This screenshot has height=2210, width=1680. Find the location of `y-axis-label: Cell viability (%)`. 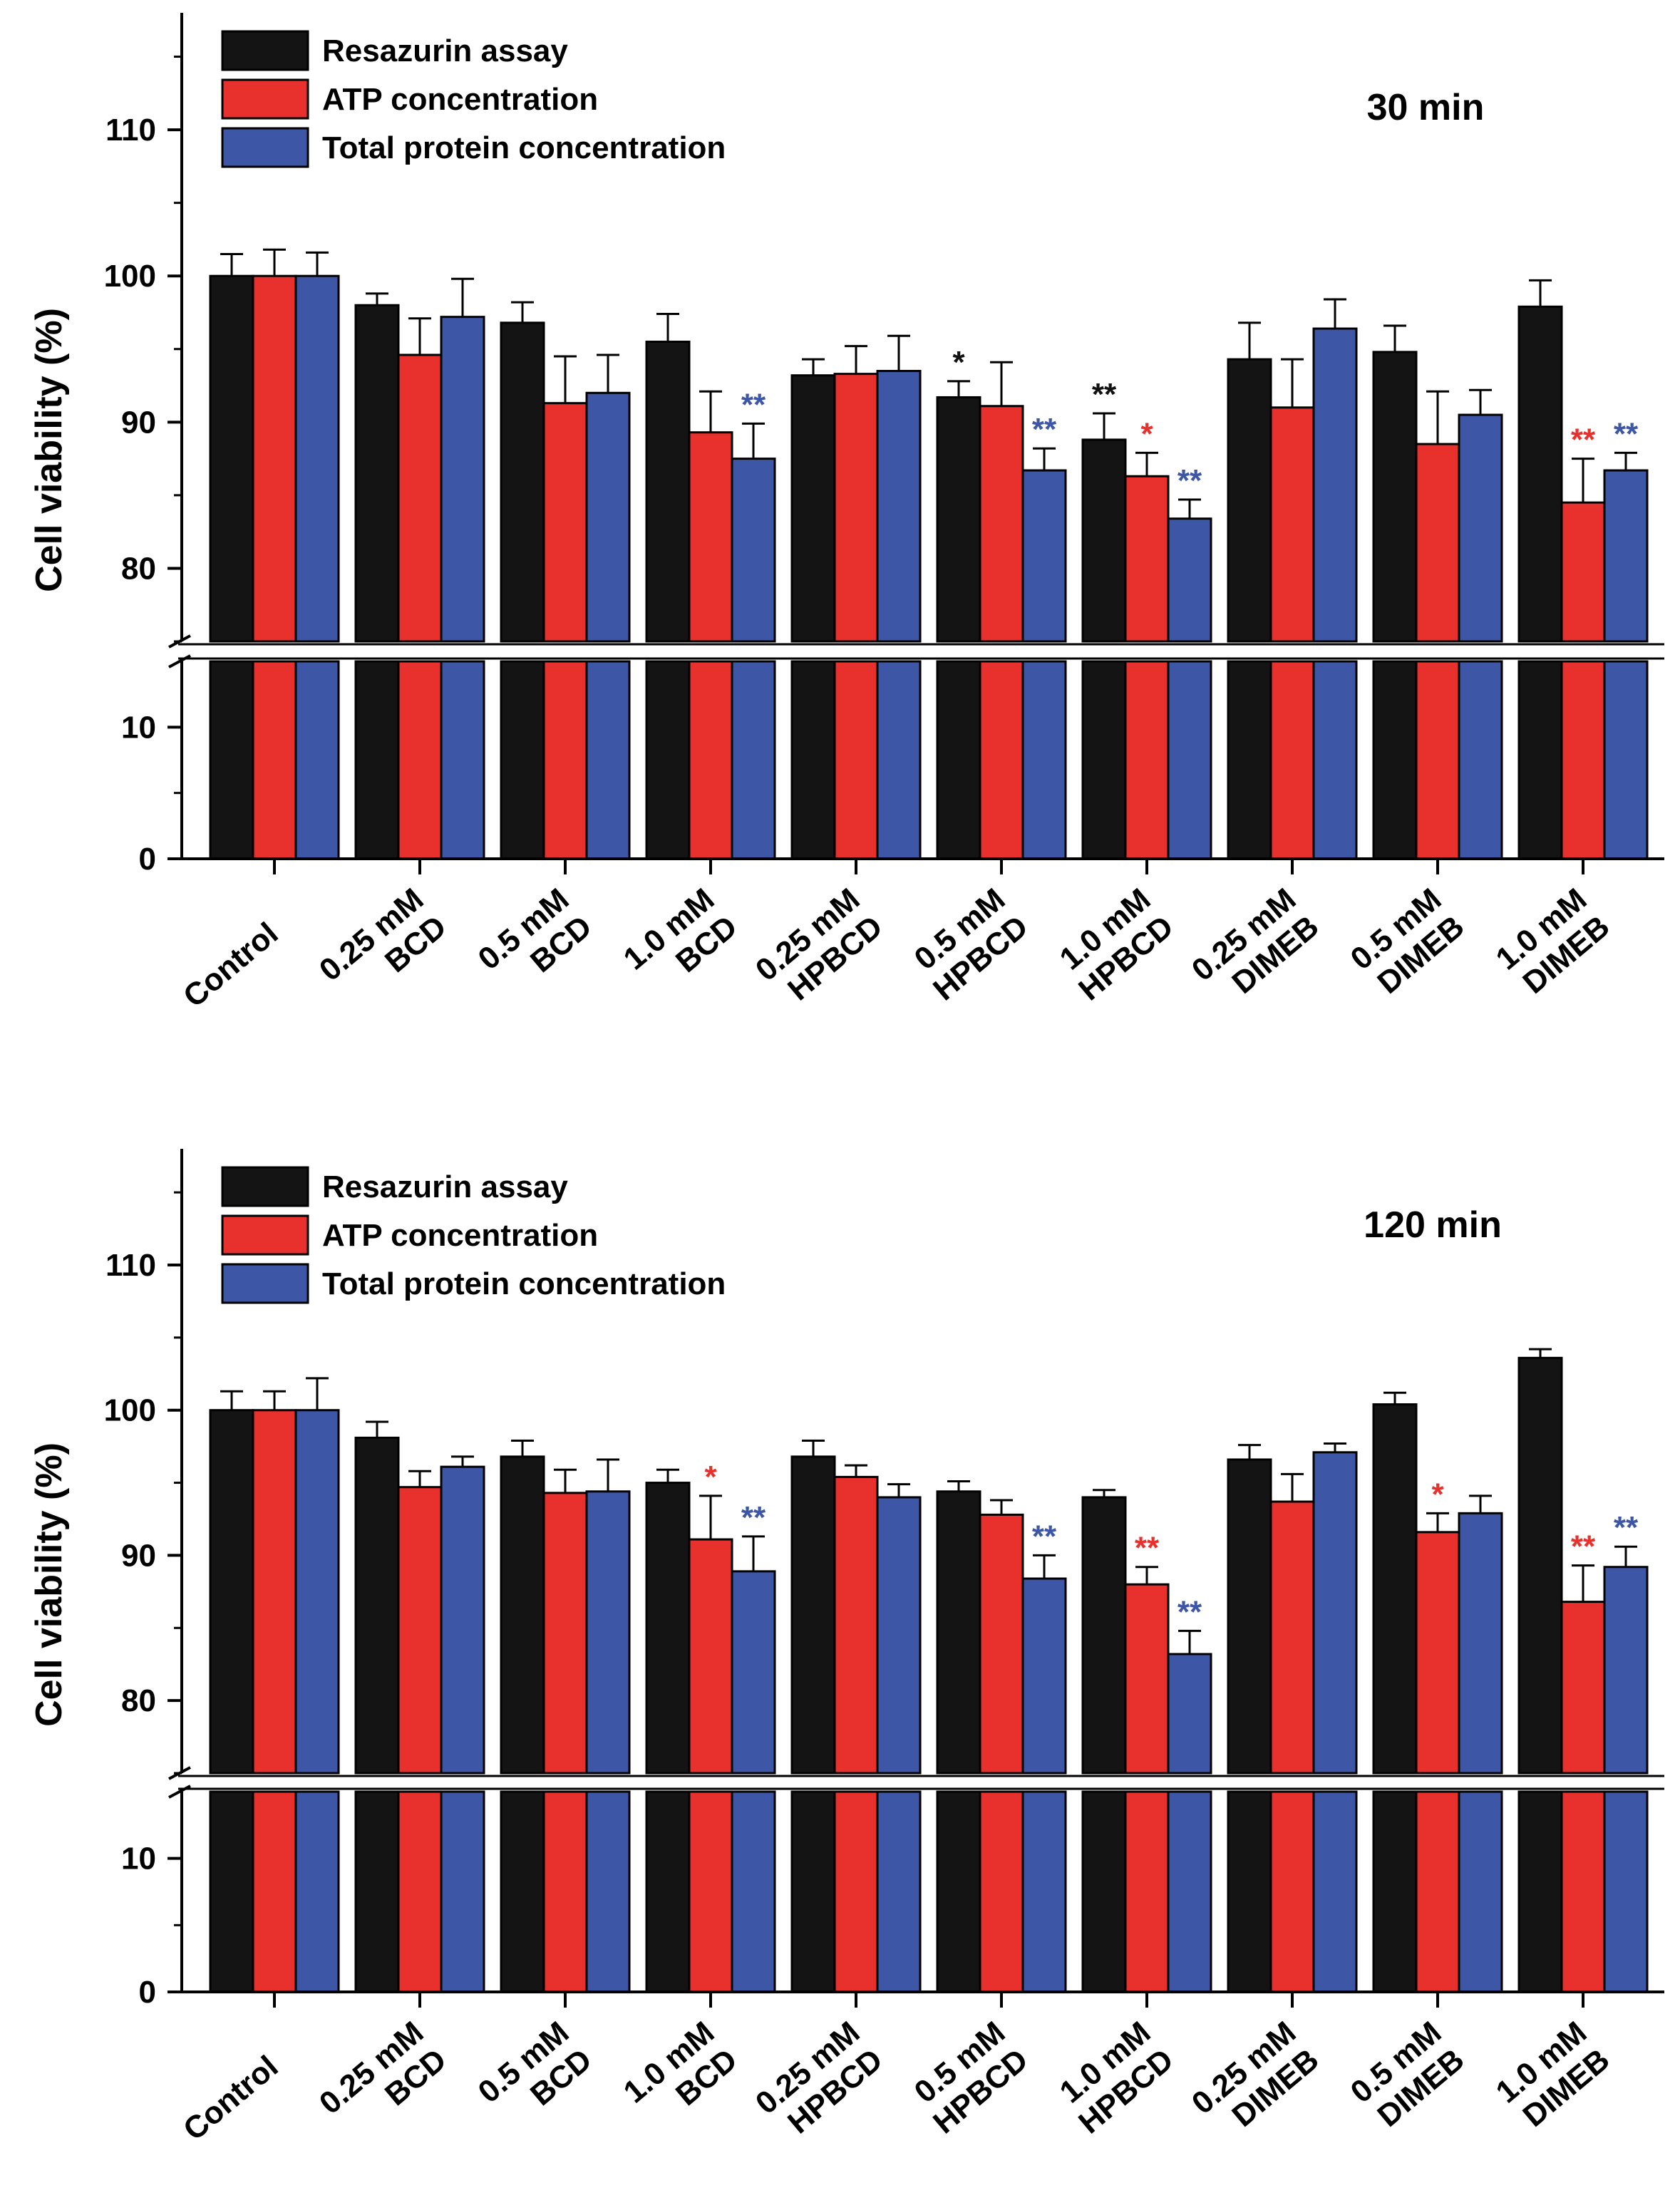

y-axis-label: Cell viability (%) is located at coordinates (49, 450).